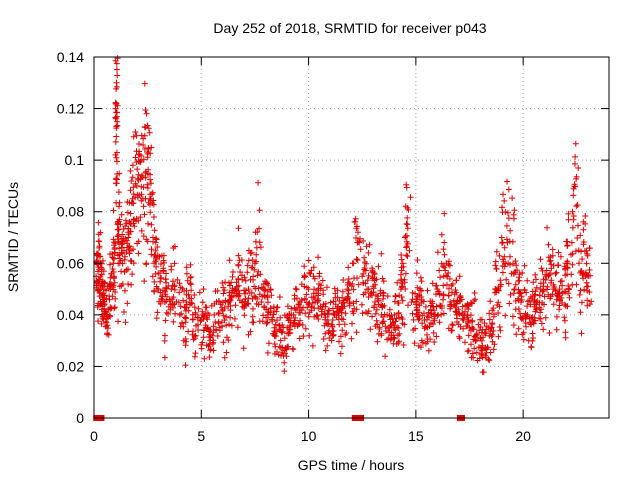 The image size is (640, 480). Describe the element at coordinates (70, 366) in the screenshot. I see `y-tick-label: 0.02` at that location.